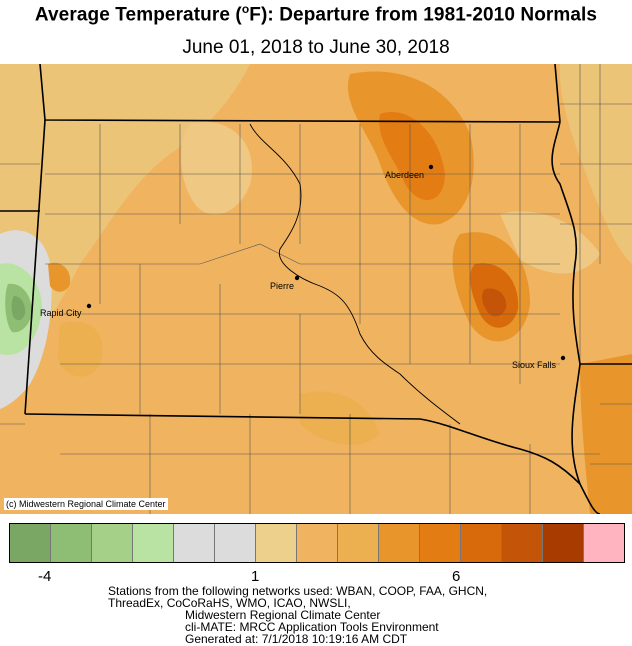 The width and height of the screenshot is (632, 646). Describe the element at coordinates (283, 615) in the screenshot. I see `footer-mrcc: Midwestern Regional Climate Center` at that location.